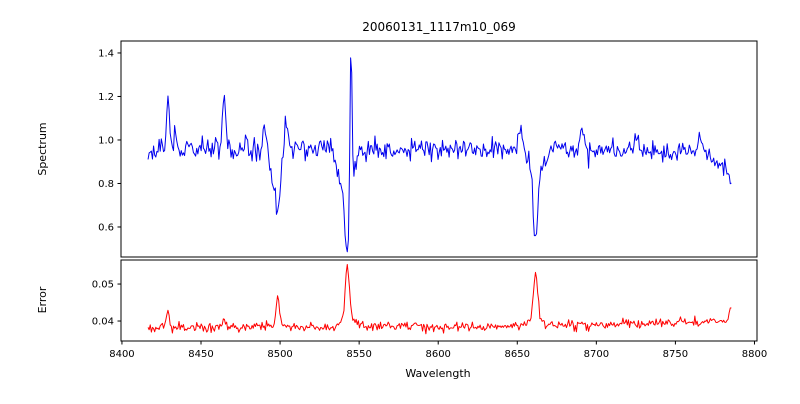 The image size is (800, 404). Describe the element at coordinates (106, 184) in the screenshot. I see `spectrum-y-tick-label: 0.8` at that location.